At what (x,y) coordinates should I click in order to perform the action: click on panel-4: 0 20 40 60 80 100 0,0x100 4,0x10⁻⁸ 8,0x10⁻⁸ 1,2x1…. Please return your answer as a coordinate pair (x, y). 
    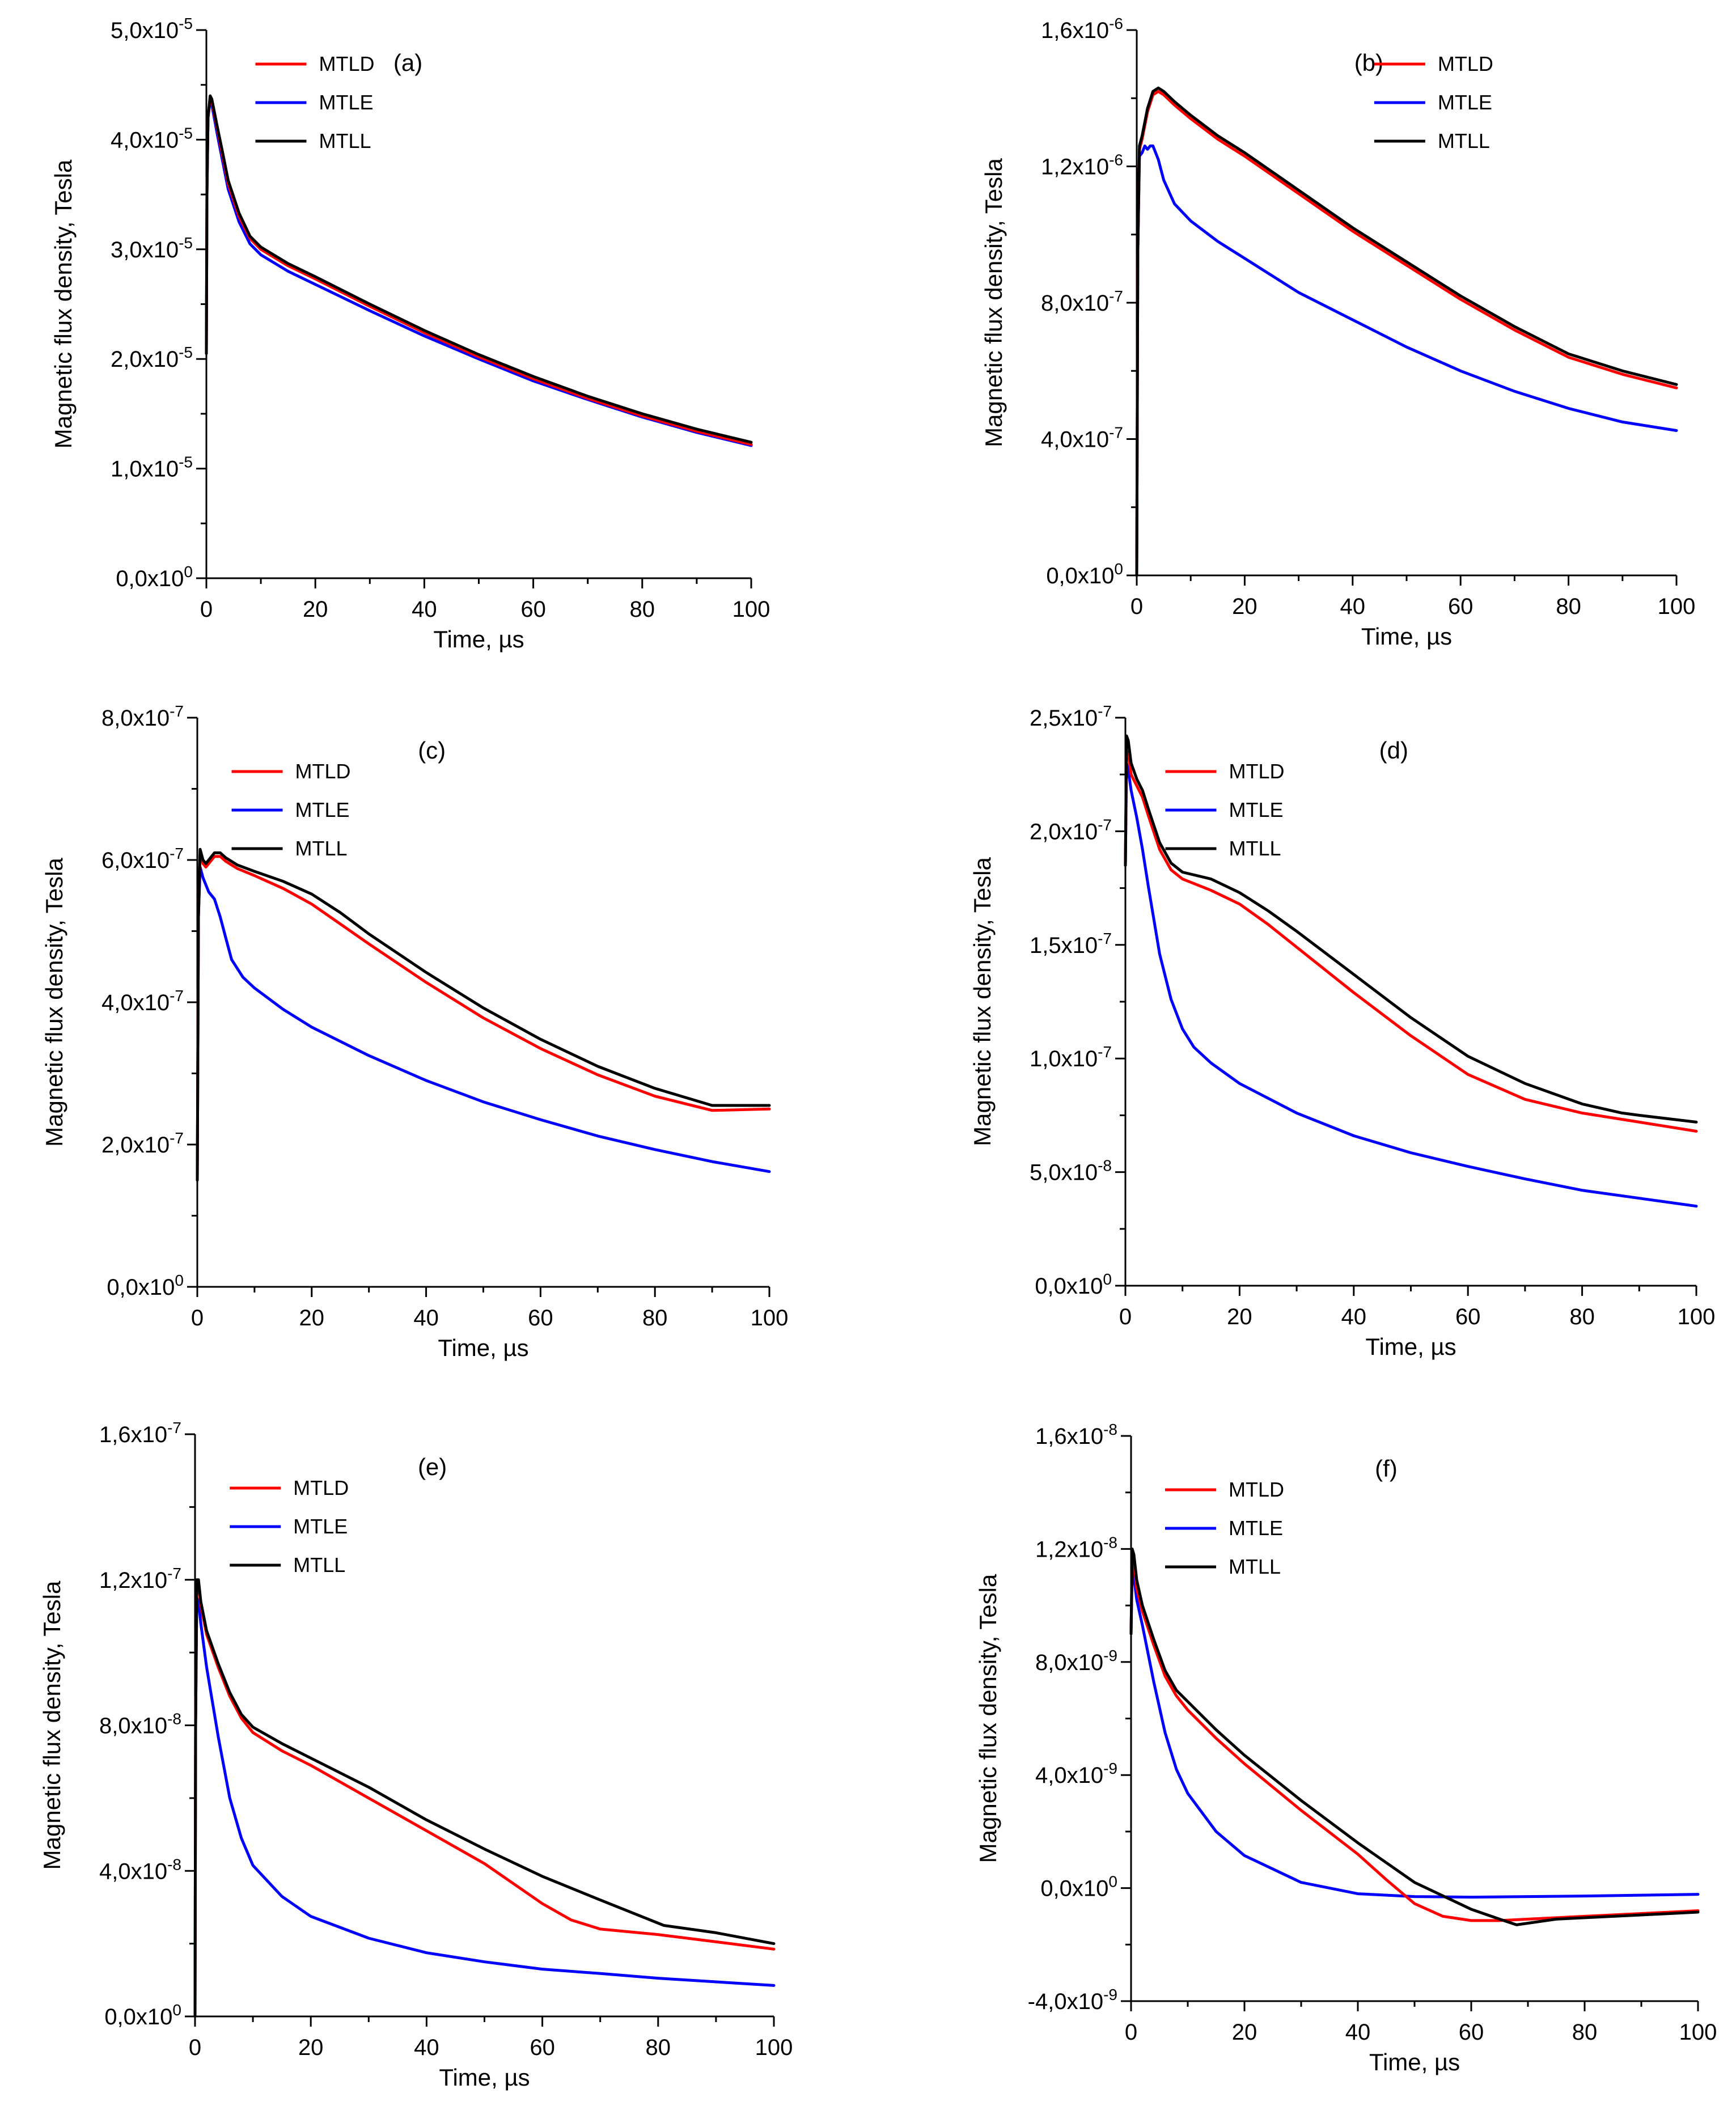
    Looking at the image, I should click on (416, 1755).